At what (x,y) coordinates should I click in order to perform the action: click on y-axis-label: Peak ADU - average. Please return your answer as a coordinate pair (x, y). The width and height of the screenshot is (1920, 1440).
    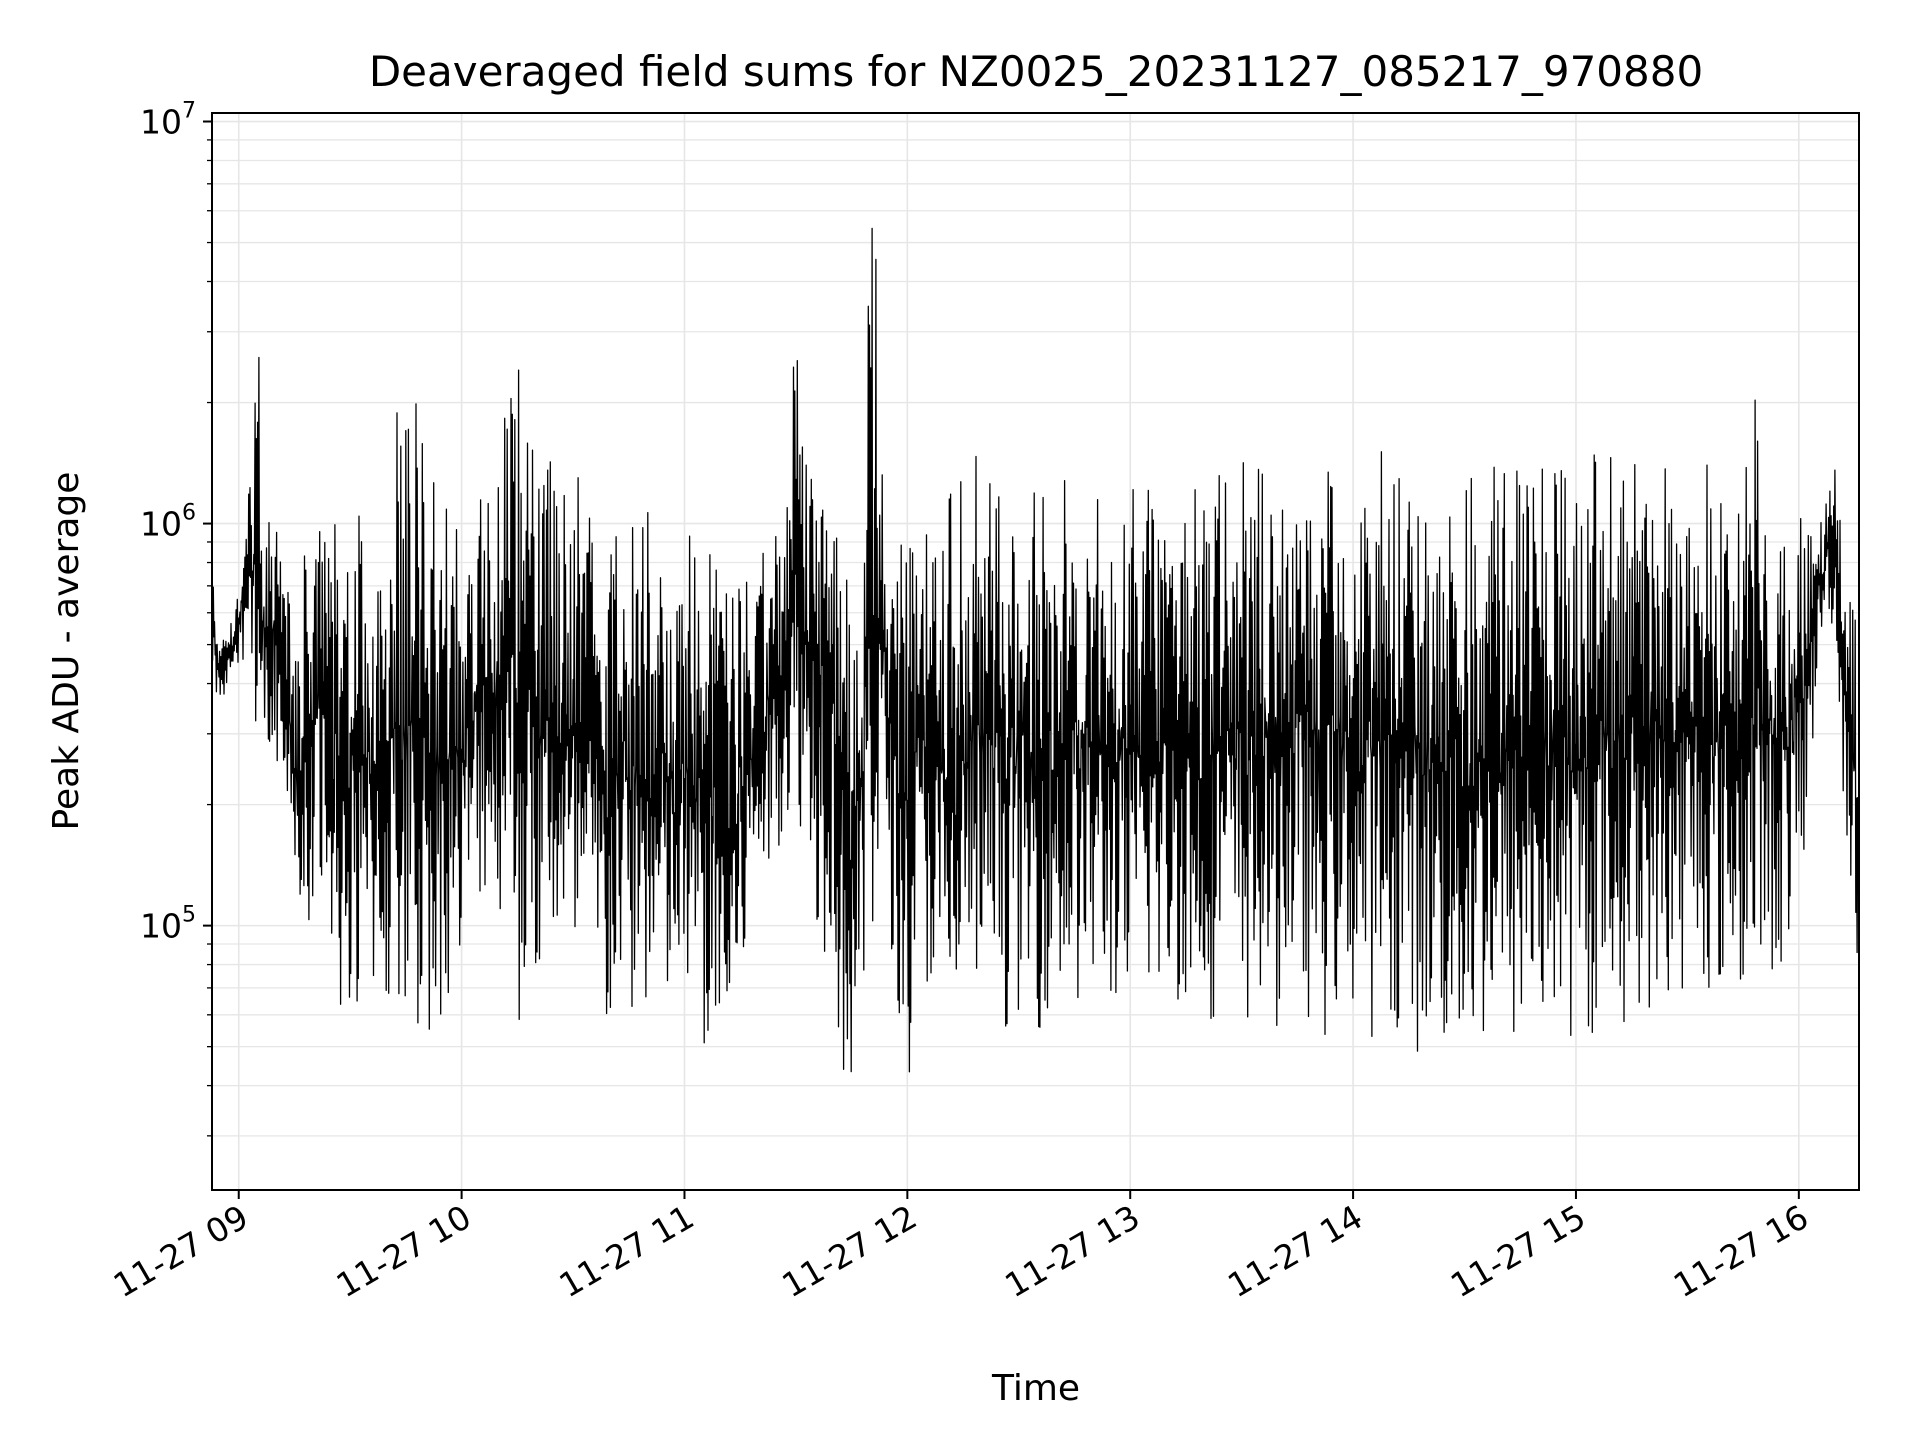
    Looking at the image, I should click on (66, 651).